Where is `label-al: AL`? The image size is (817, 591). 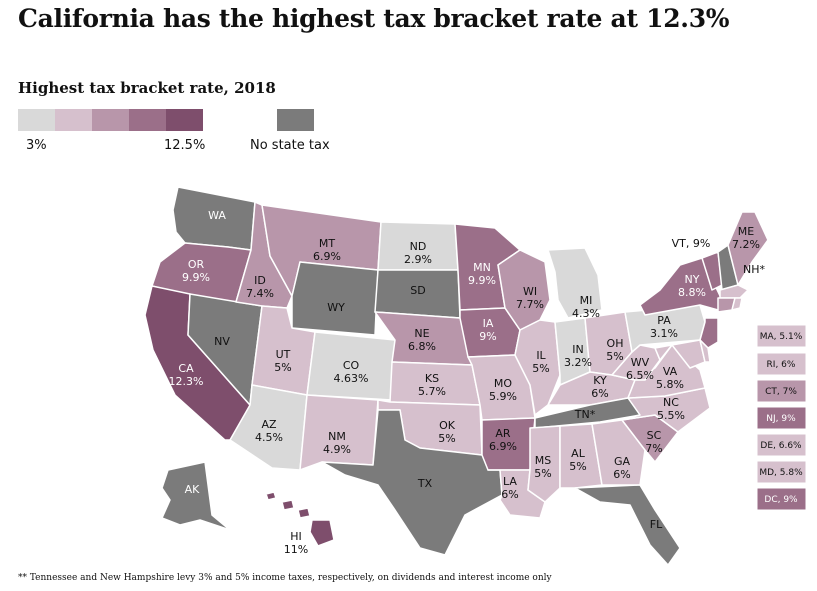
label-al: AL is located at coordinates (578, 453).